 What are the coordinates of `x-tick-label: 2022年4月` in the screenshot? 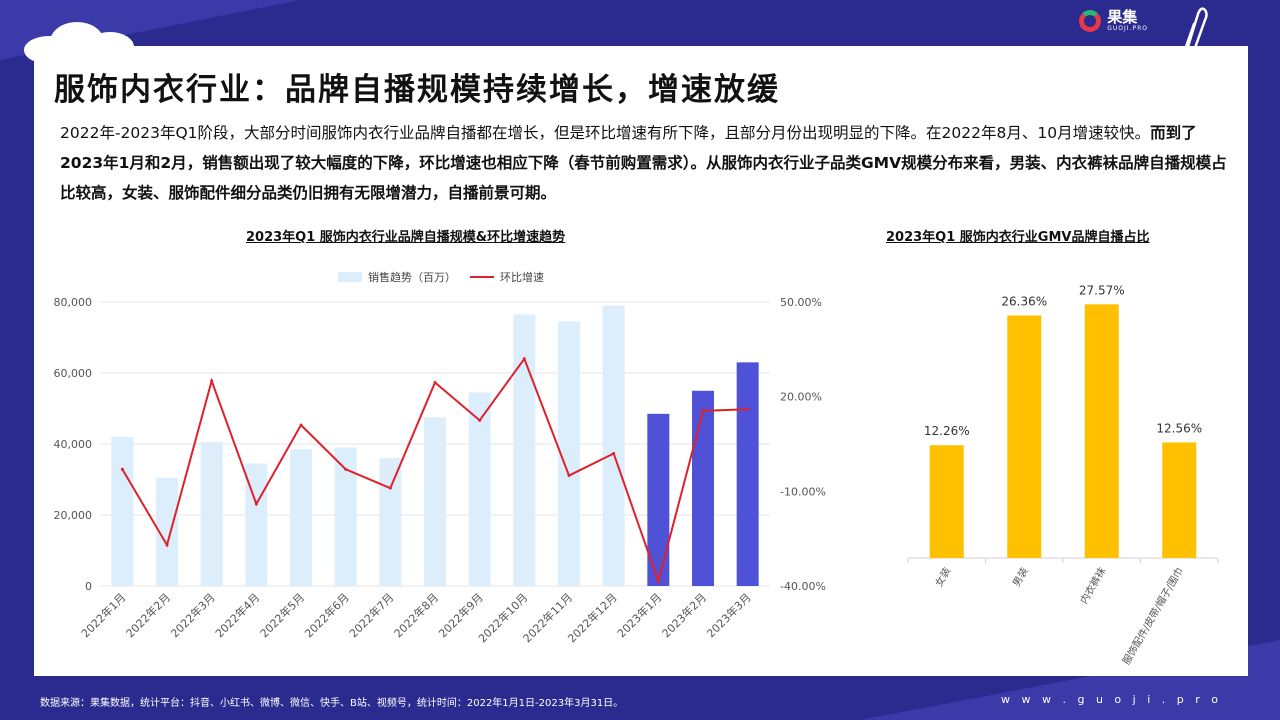 It's located at (237, 615).